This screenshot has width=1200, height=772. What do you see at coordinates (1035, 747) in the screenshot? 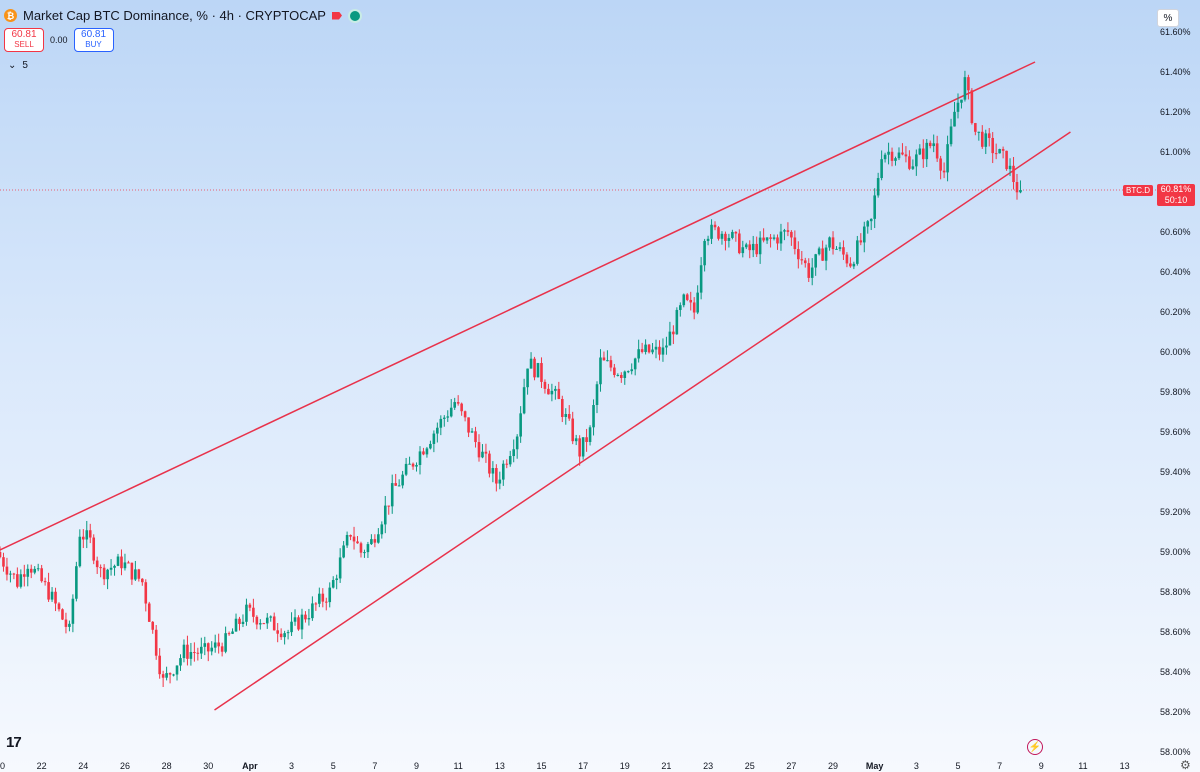
I see `lightning-icon: ⚡` at bounding box center [1035, 747].